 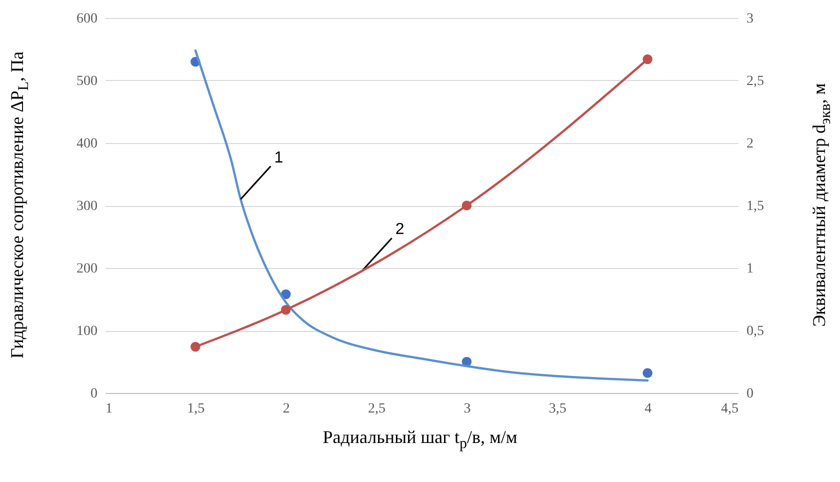 What do you see at coordinates (467, 409) in the screenshot?
I see `x-tick-label: 3` at bounding box center [467, 409].